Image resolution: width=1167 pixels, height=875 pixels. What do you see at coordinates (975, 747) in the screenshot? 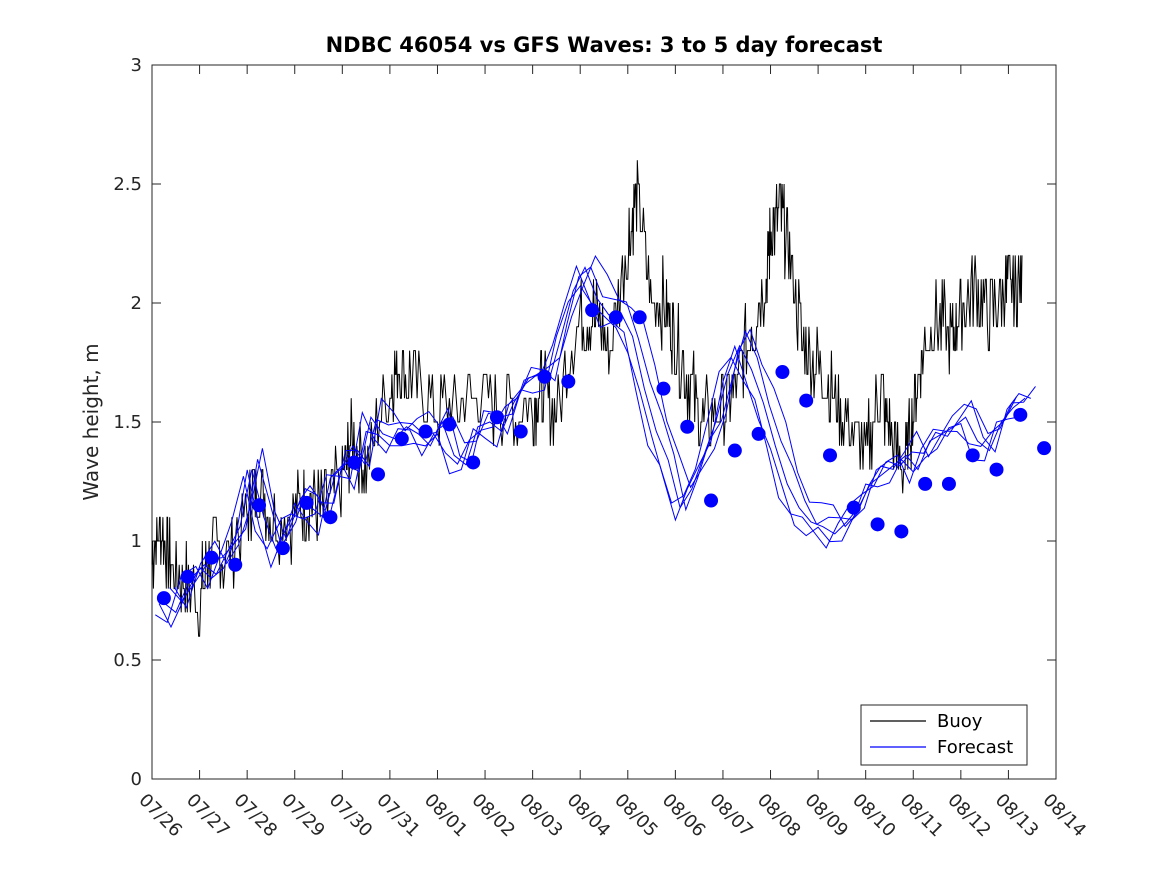
I see `legend-forecast-label: Forecast` at bounding box center [975, 747].